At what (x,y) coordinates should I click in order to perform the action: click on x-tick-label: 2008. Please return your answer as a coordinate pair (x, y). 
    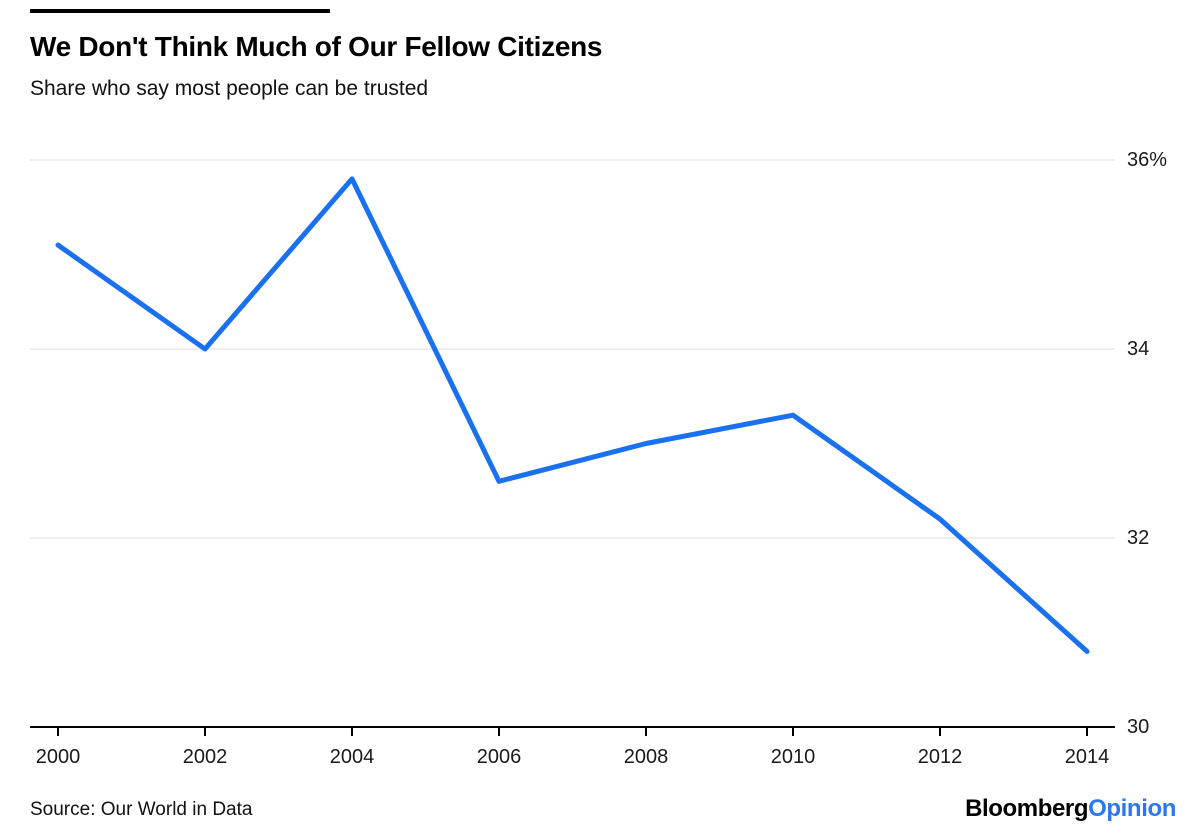
    Looking at the image, I should click on (646, 757).